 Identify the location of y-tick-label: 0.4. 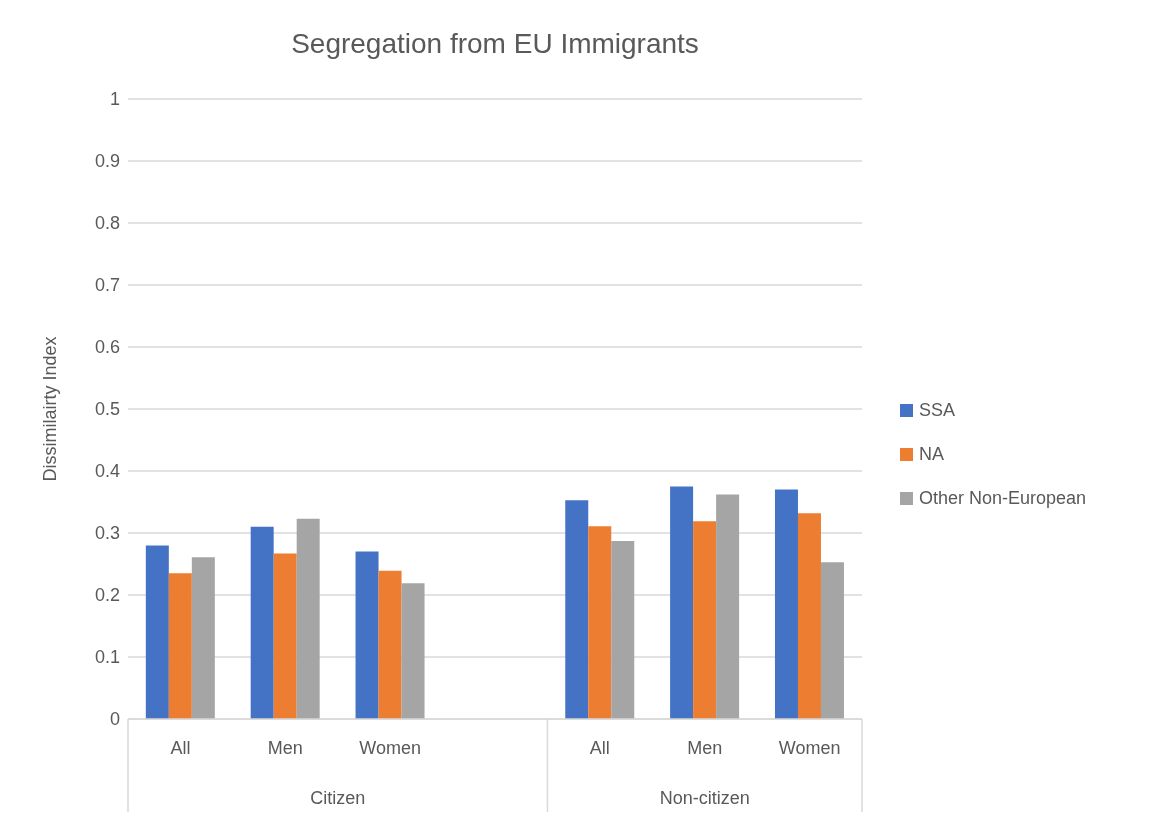
(107, 471).